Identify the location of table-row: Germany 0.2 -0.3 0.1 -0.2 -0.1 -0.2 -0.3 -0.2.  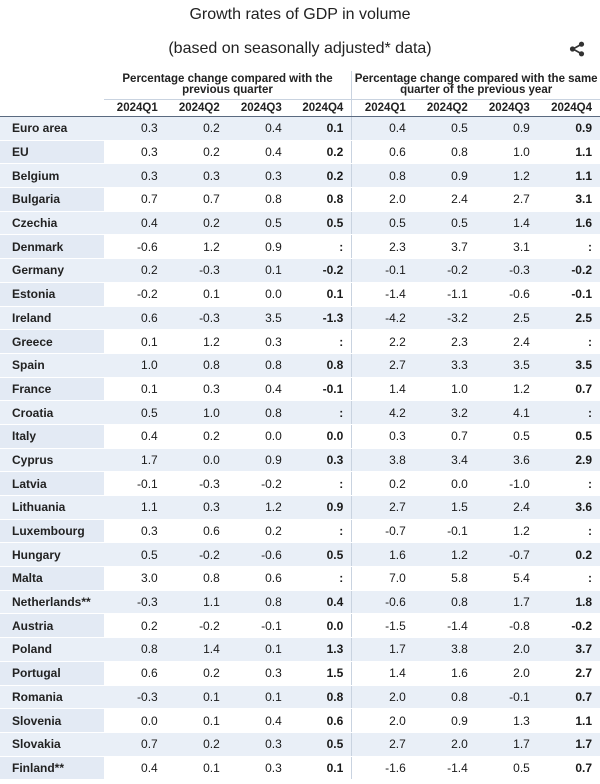
(300, 270).